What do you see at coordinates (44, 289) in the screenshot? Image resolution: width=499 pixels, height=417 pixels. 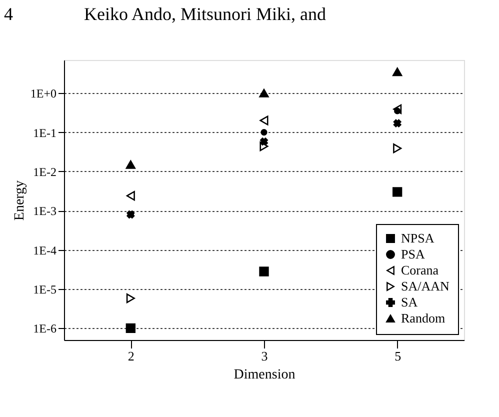 I see `y-tick-label: 1E-5` at bounding box center [44, 289].